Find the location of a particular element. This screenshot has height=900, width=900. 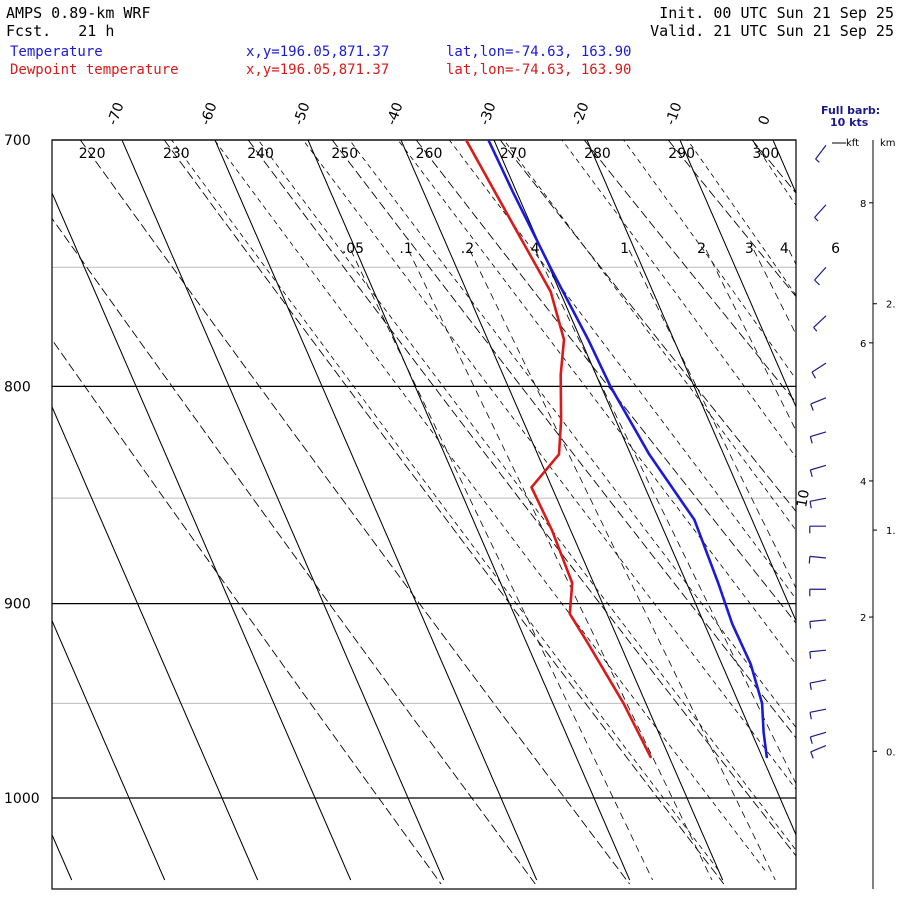

temp-label--30: -30 is located at coordinates (488, 113).